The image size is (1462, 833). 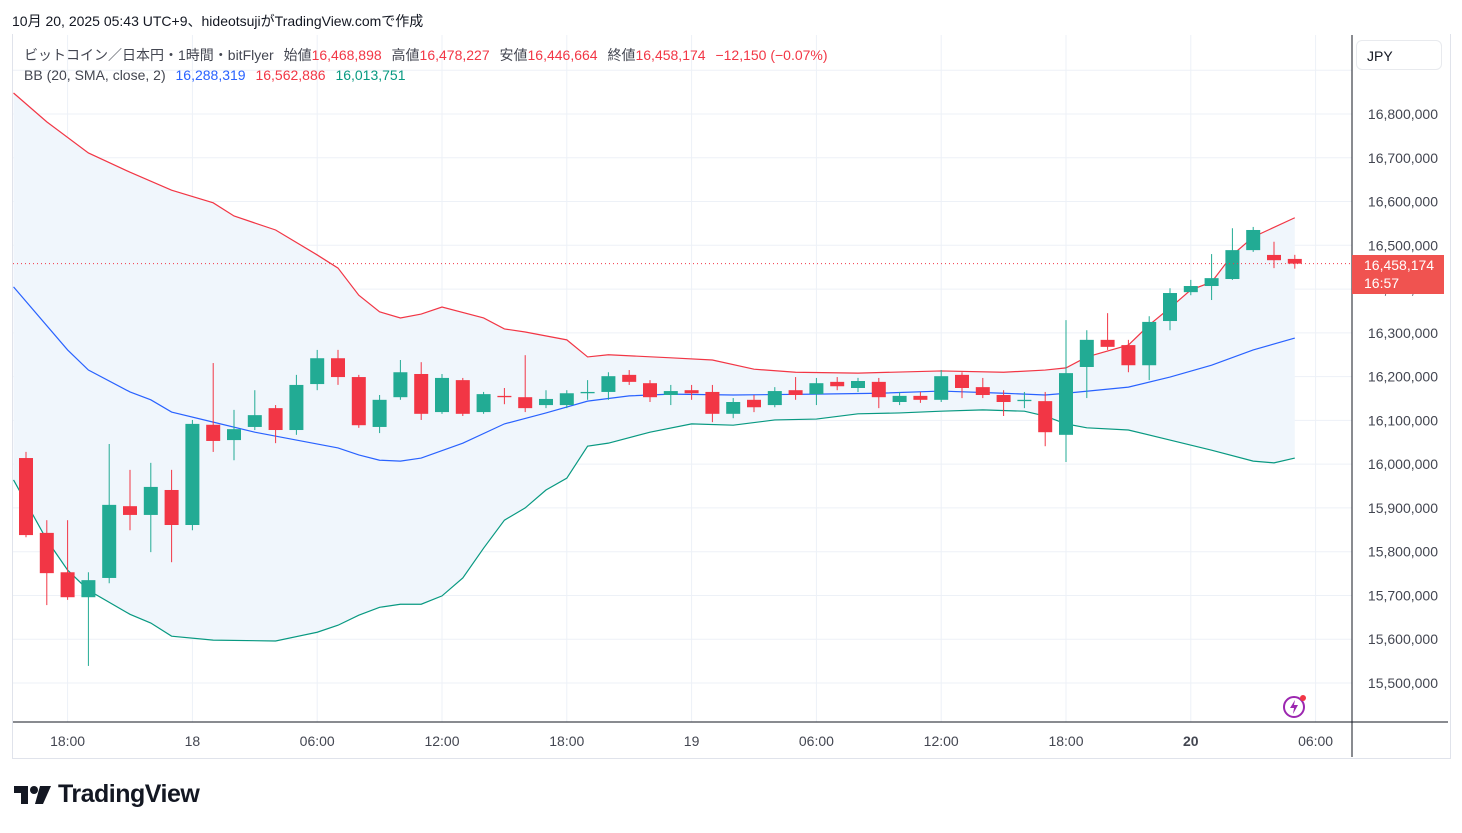 What do you see at coordinates (1403, 333) in the screenshot?
I see `price-tick-label: 16,300,000` at bounding box center [1403, 333].